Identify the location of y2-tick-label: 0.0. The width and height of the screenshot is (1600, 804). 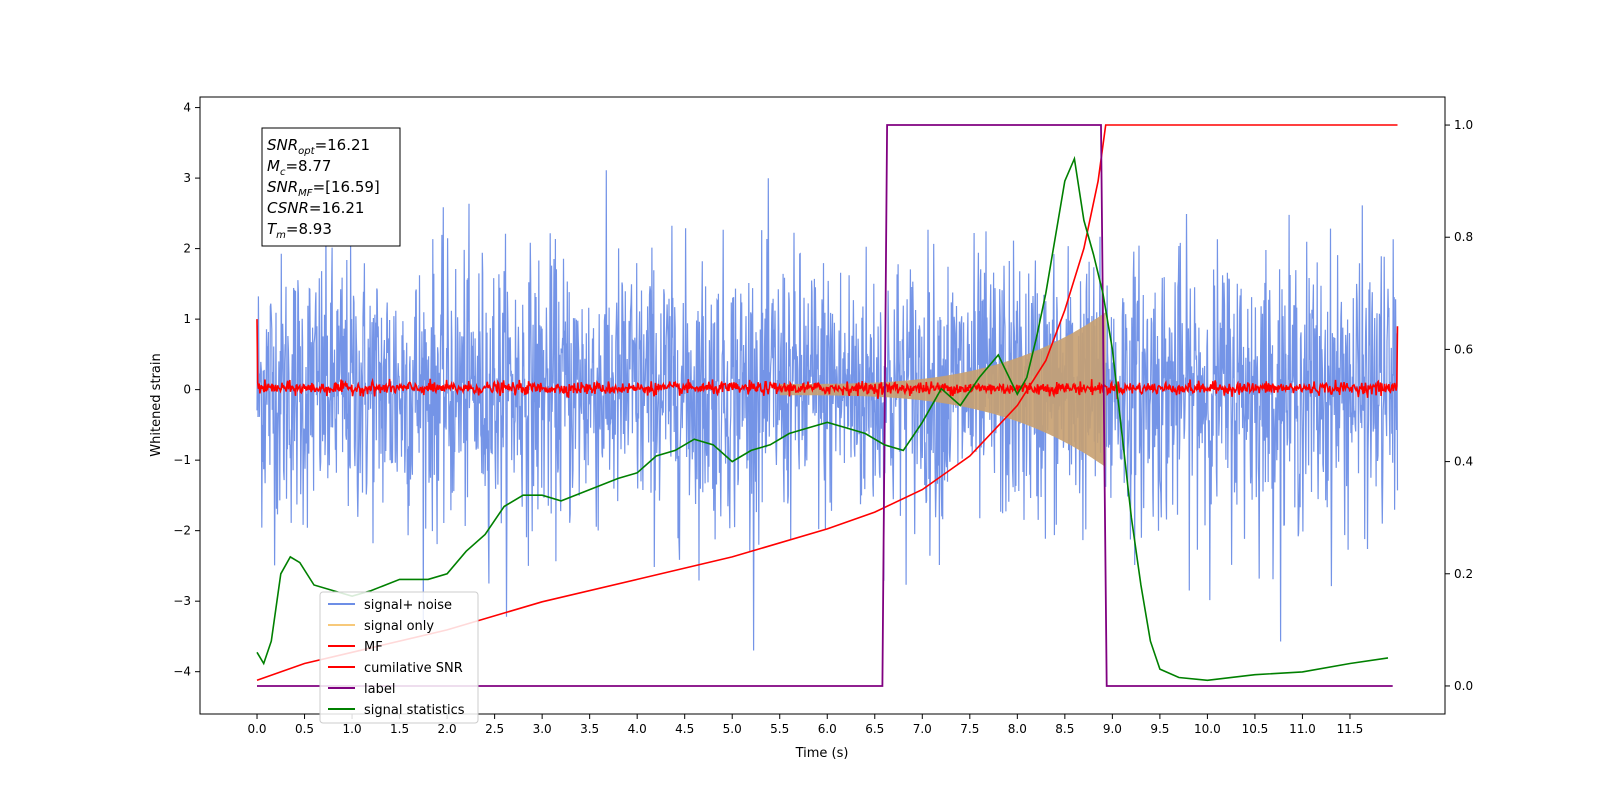
(1463, 686).